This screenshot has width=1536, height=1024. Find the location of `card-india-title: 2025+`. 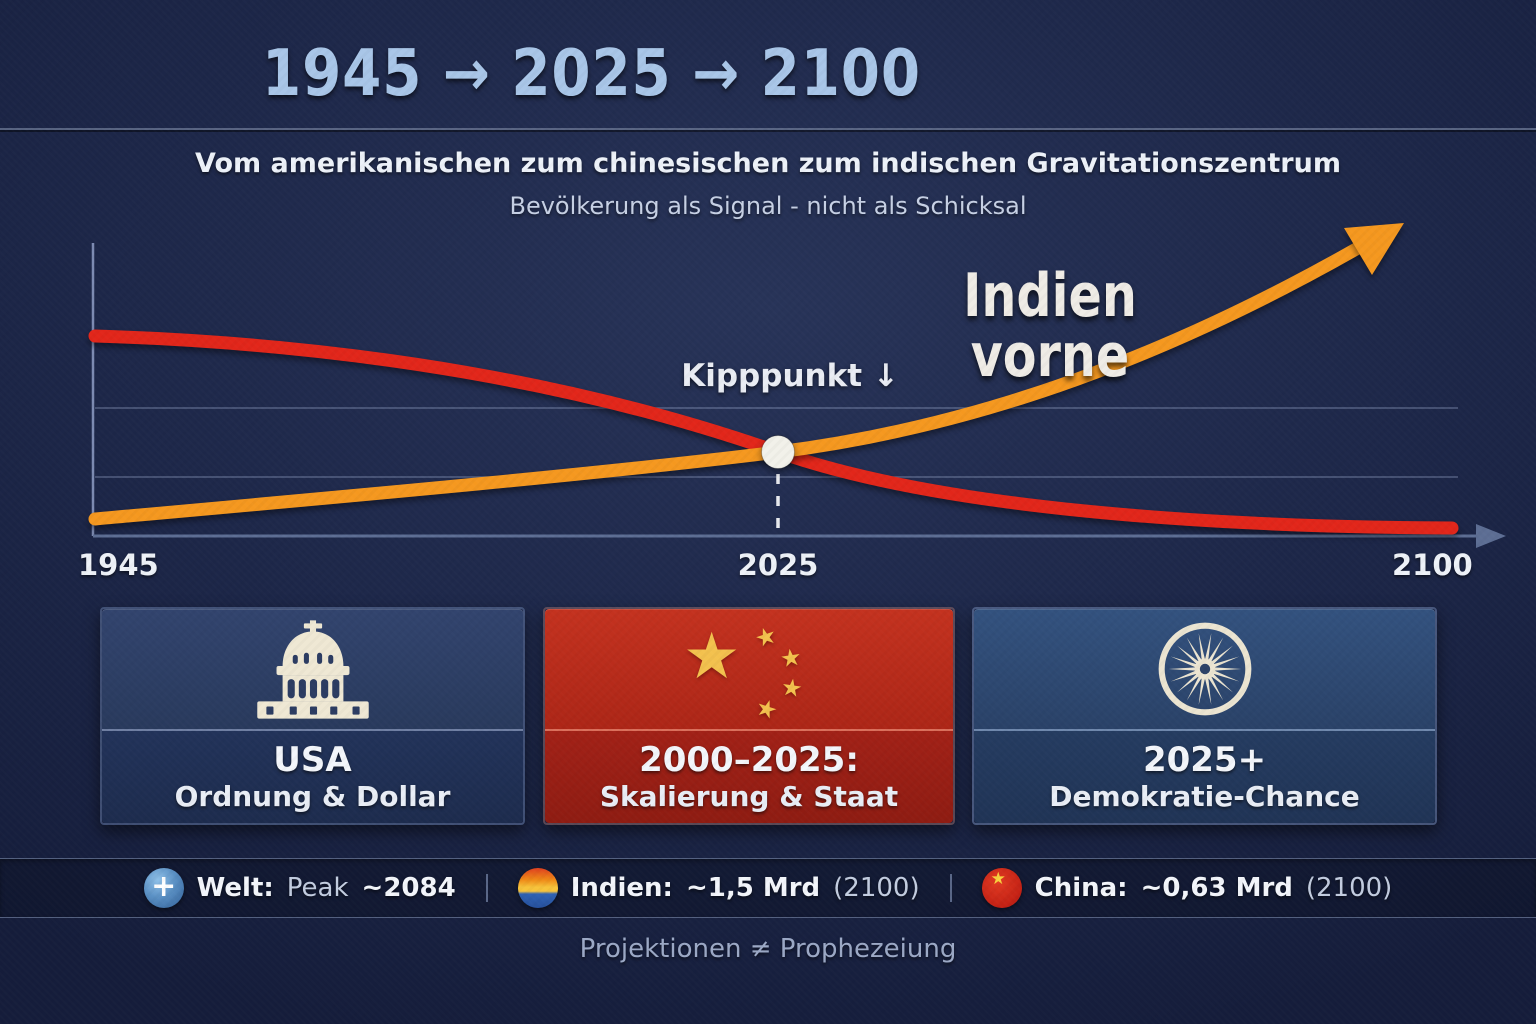

card-india-title: 2025+ is located at coordinates (1204, 759).